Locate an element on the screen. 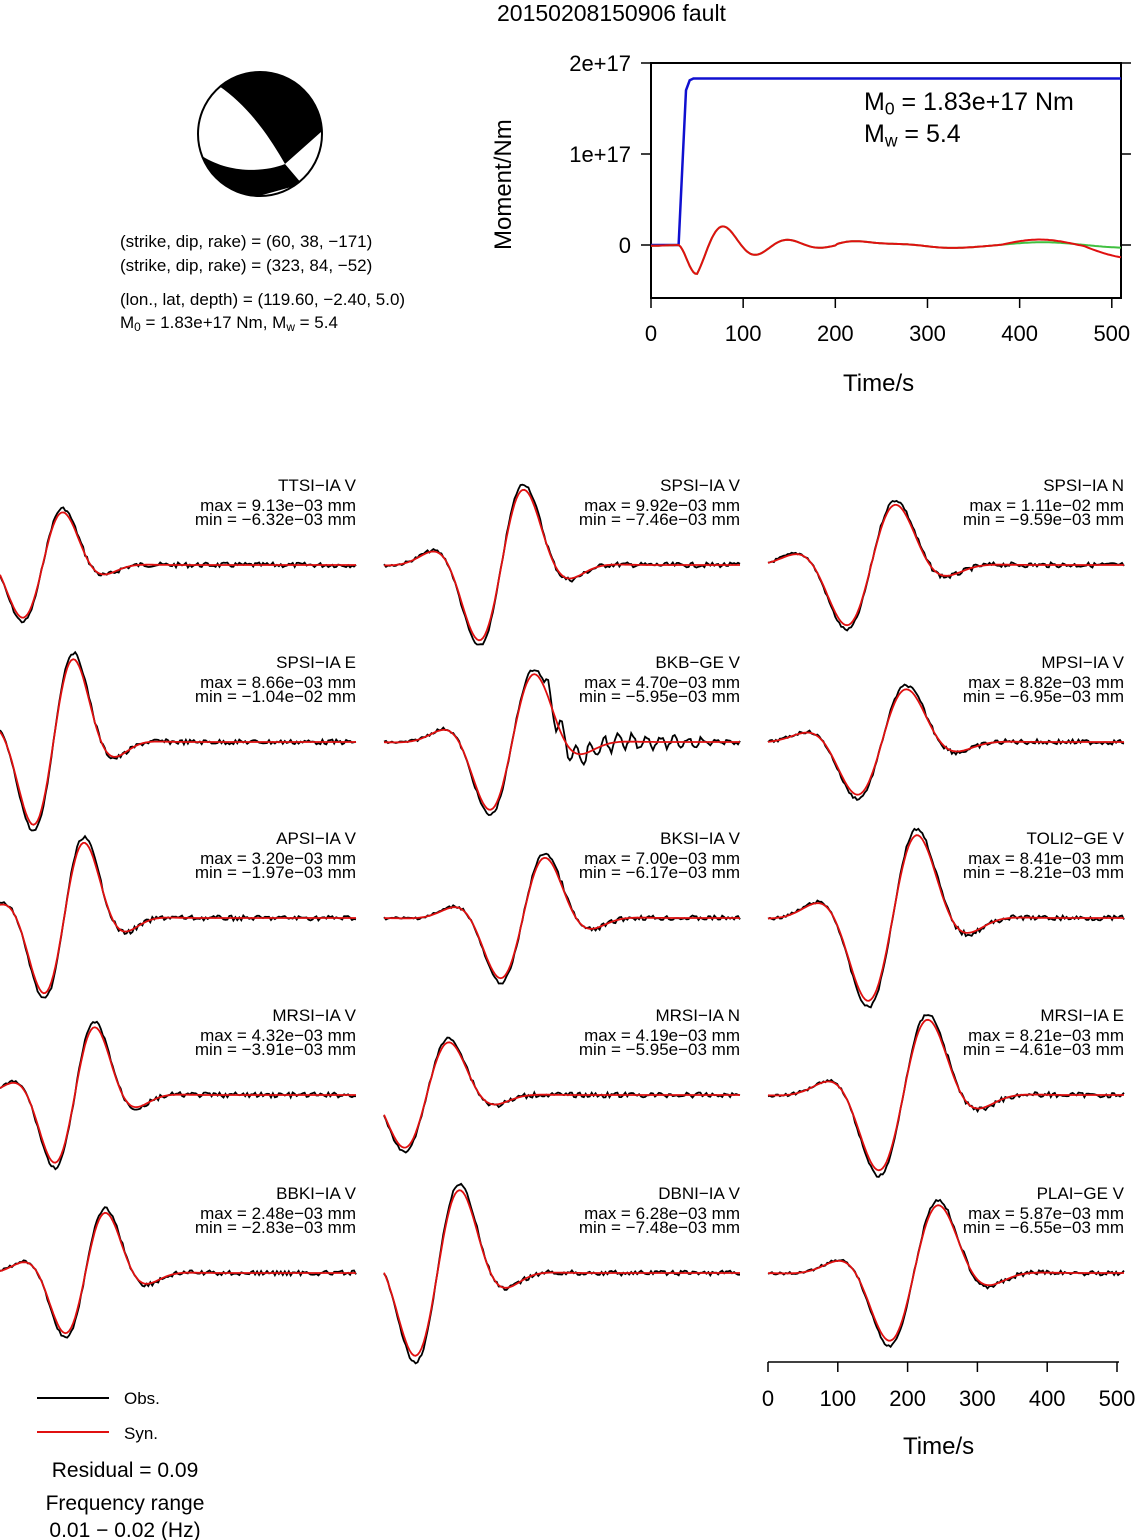  moment-summary: M0 = 1.83e+17 Nm, Mw = 5.4 is located at coordinates (229, 323).